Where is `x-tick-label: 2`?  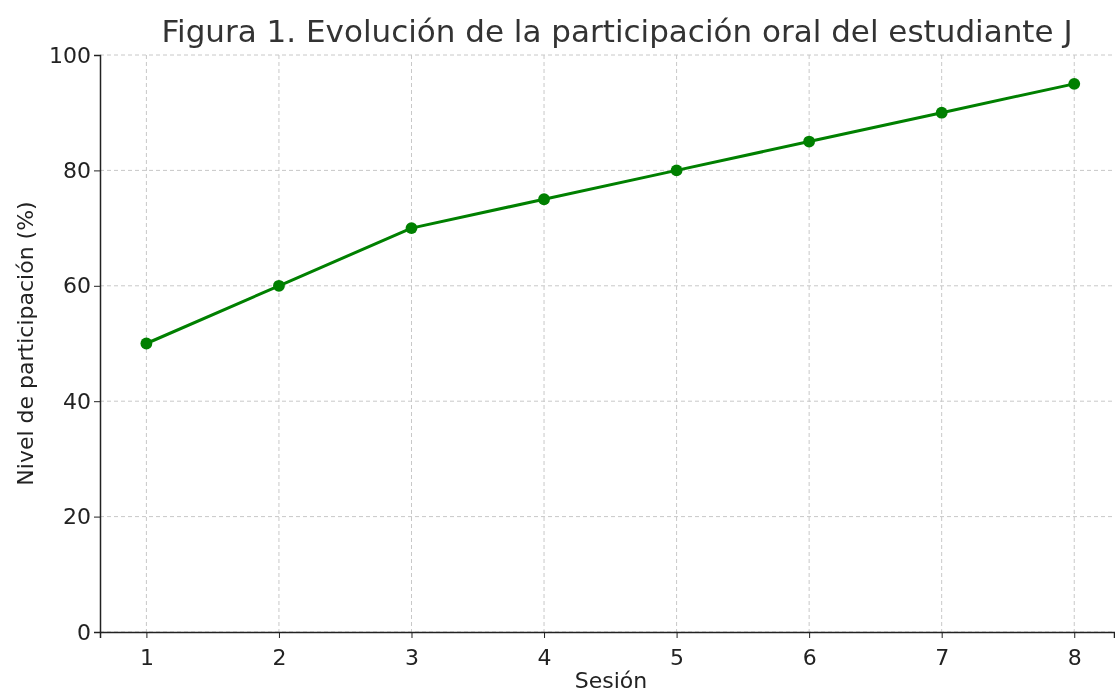 x-tick-label: 2 is located at coordinates (279, 658).